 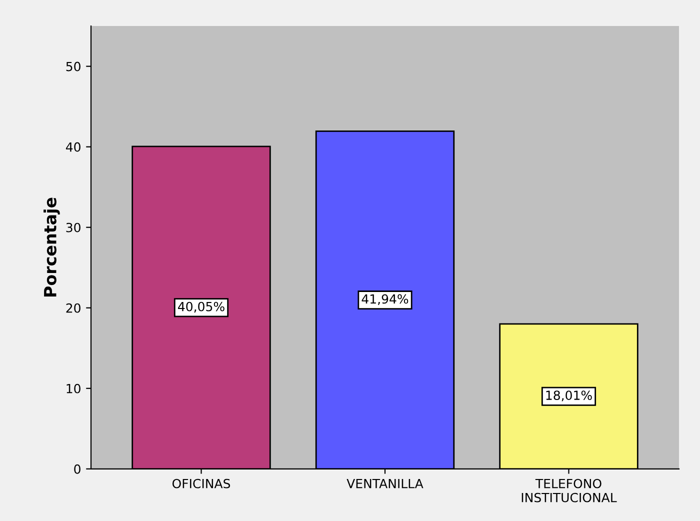 I want to click on y-axis-title: Porcentaje, so click(x=52, y=247).